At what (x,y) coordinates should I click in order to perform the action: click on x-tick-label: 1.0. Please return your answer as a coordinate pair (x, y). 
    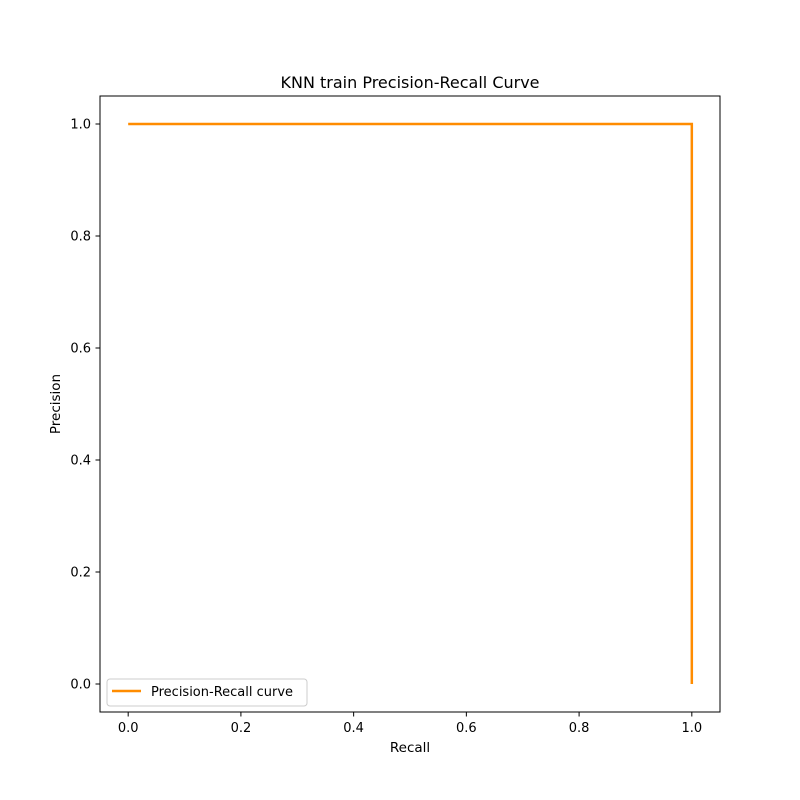
    Looking at the image, I should click on (691, 728).